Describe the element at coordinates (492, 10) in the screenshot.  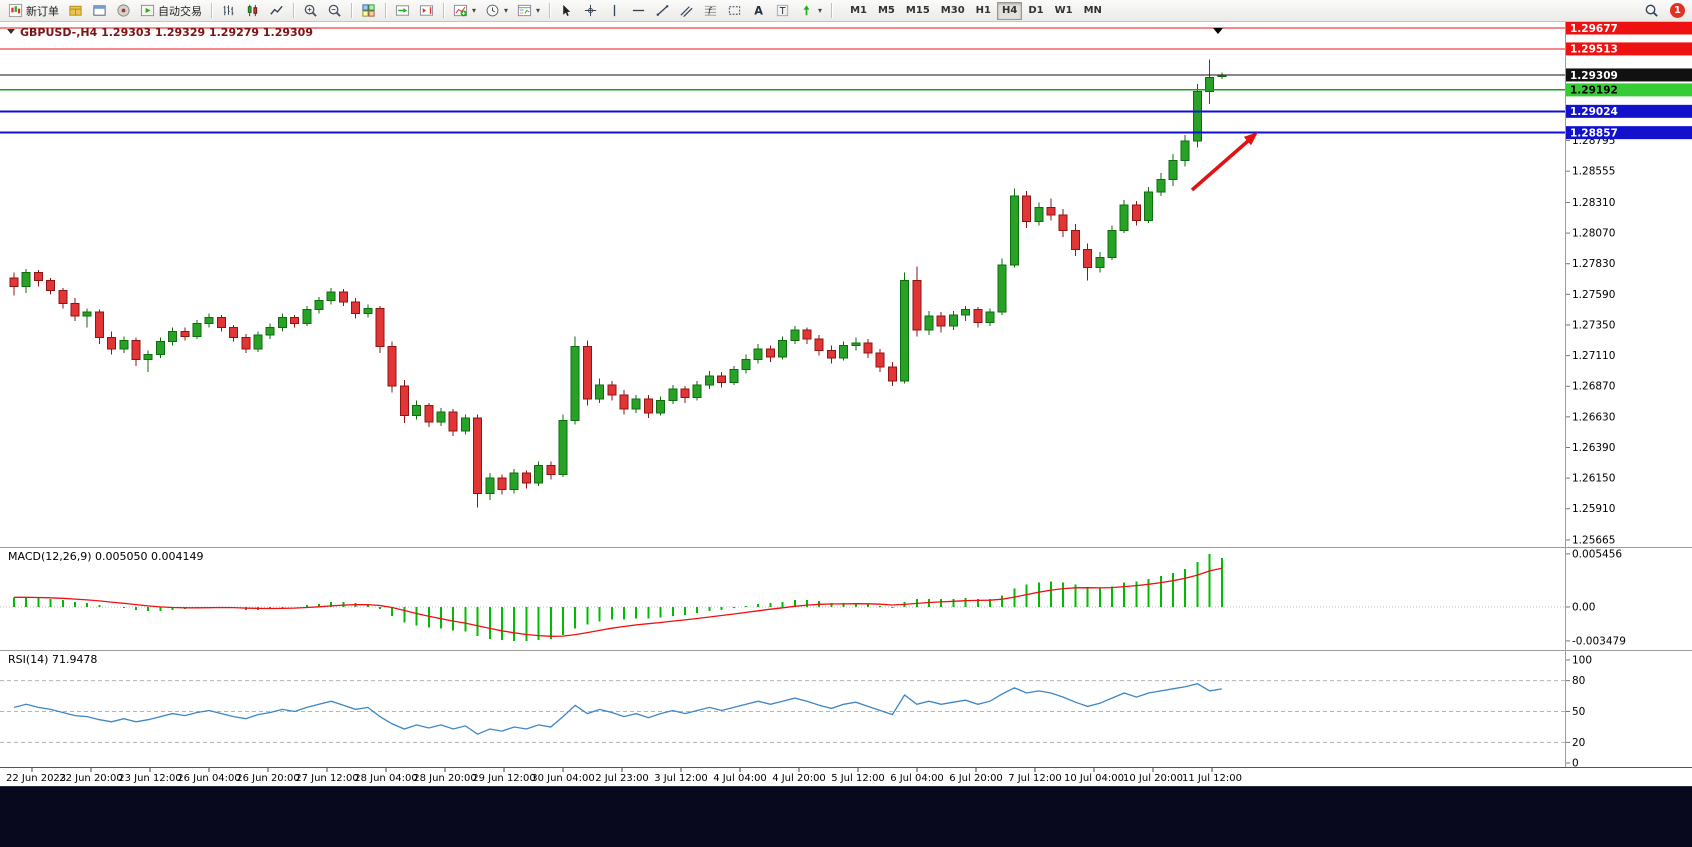
I see `clock-icon` at that location.